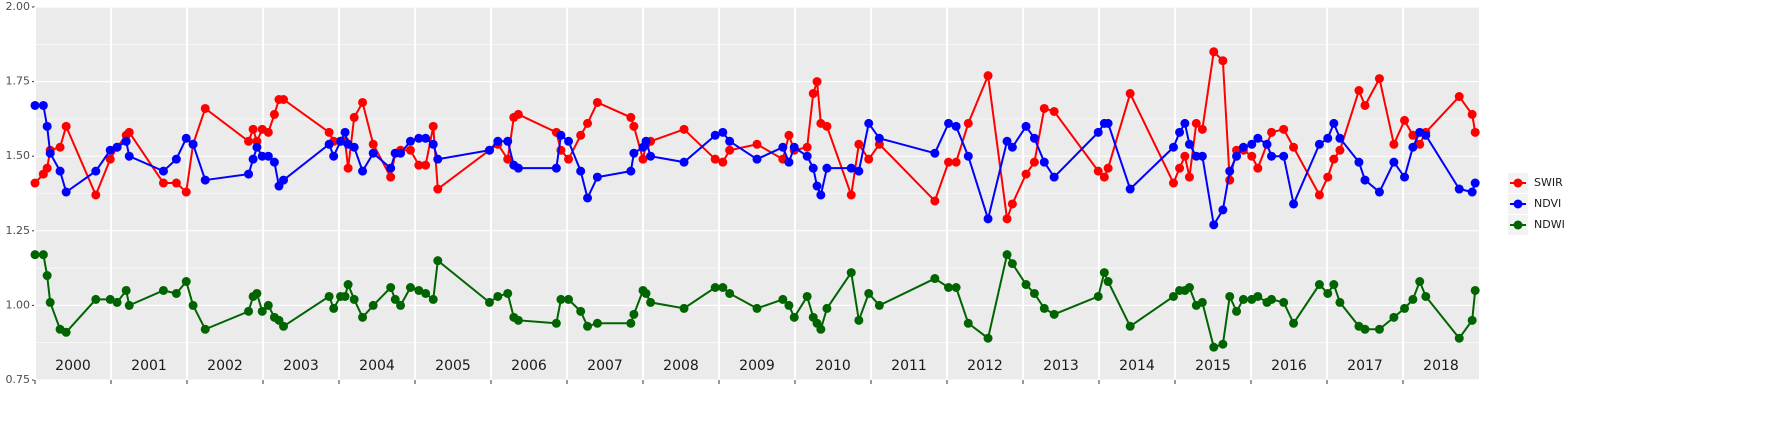 The image size is (1773, 442). Describe the element at coordinates (1137, 366) in the screenshot. I see `x-tick-label: 2014` at that location.